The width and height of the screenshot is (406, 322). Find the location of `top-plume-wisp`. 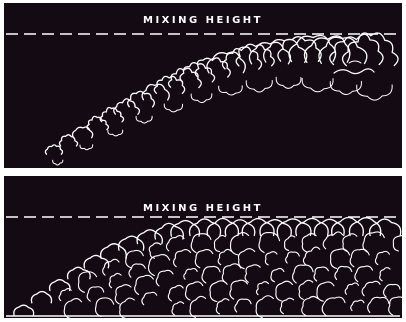

top-plume-wisp is located at coordinates (354, 71).